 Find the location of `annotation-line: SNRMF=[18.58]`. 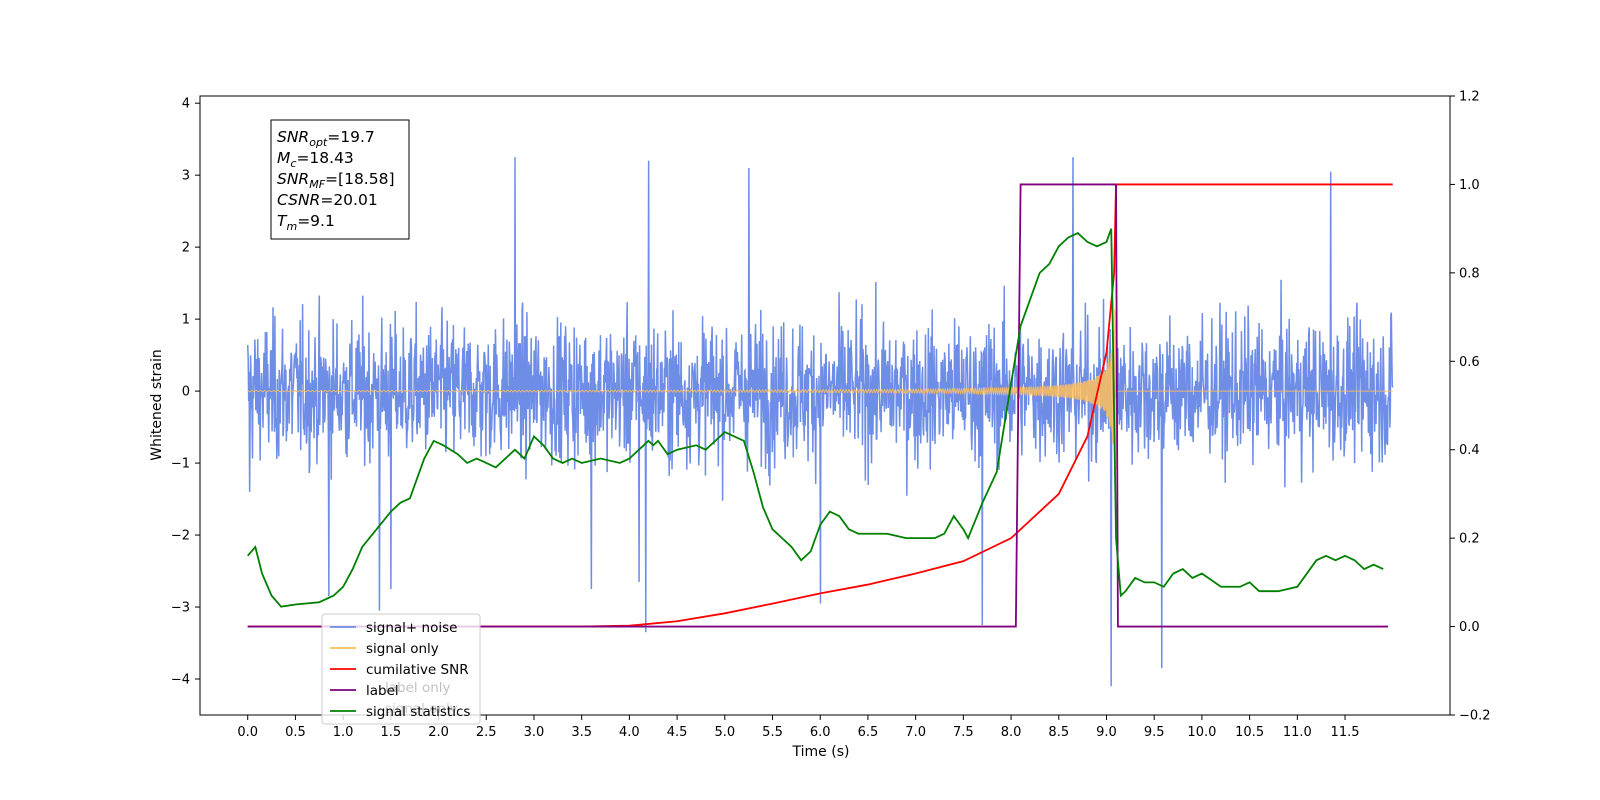

annotation-line: SNRMF=[18.58] is located at coordinates (336, 180).